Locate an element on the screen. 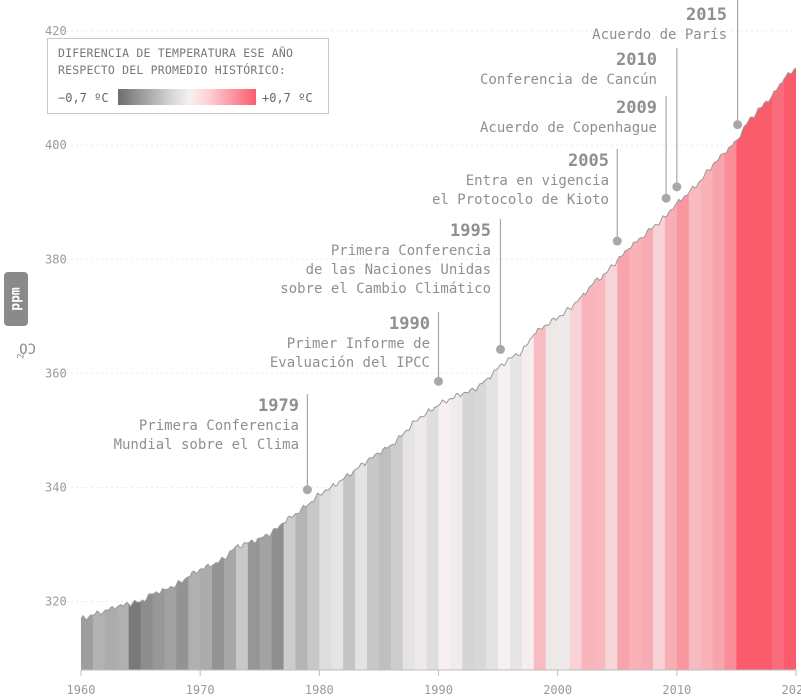 The width and height of the screenshot is (801, 698). x-tick-label: 2020 is located at coordinates (791, 690).